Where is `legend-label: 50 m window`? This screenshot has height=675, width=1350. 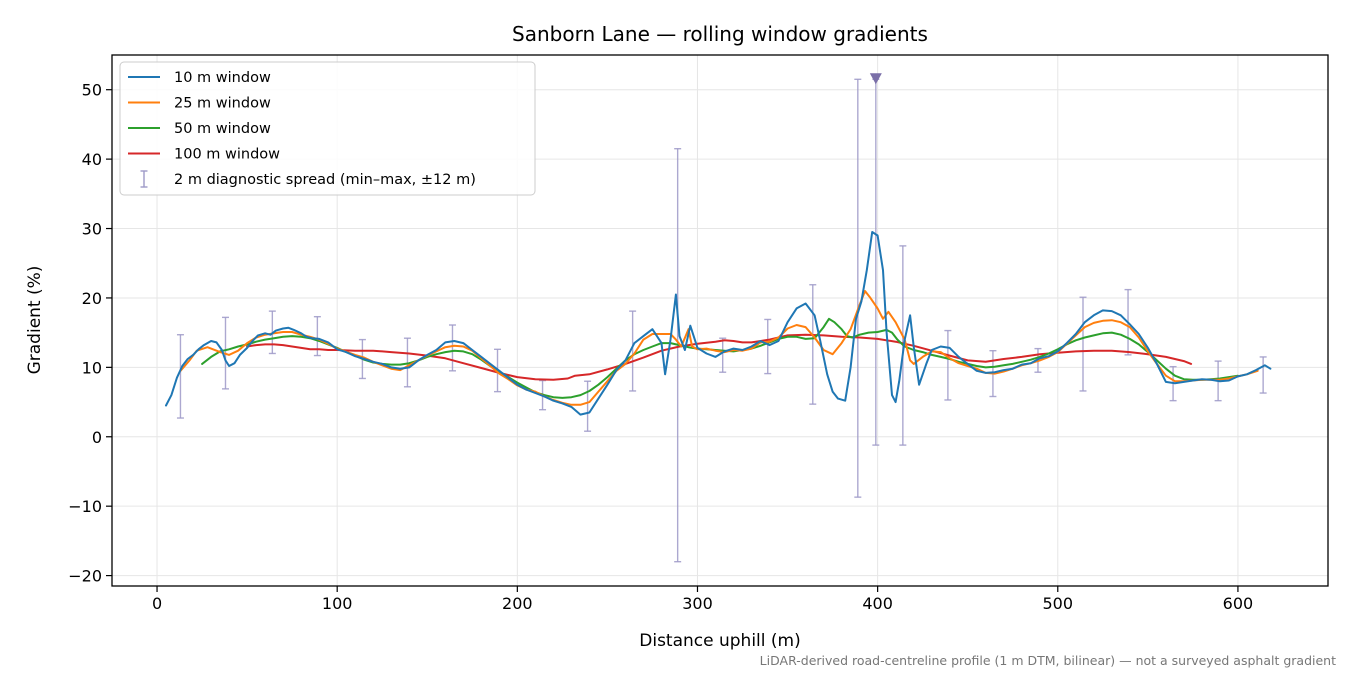
legend-label: 50 m window is located at coordinates (222, 129).